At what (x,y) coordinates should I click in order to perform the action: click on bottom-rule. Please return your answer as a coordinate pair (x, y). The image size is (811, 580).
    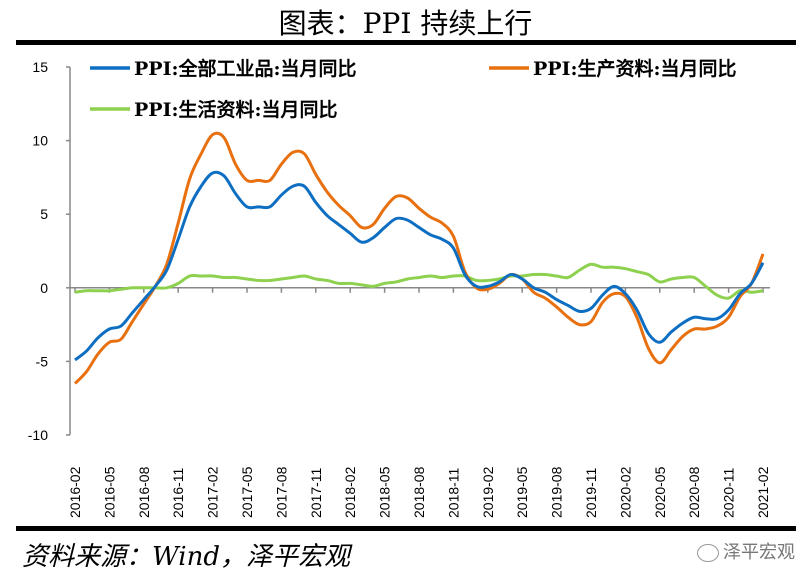
    Looking at the image, I should click on (406, 528).